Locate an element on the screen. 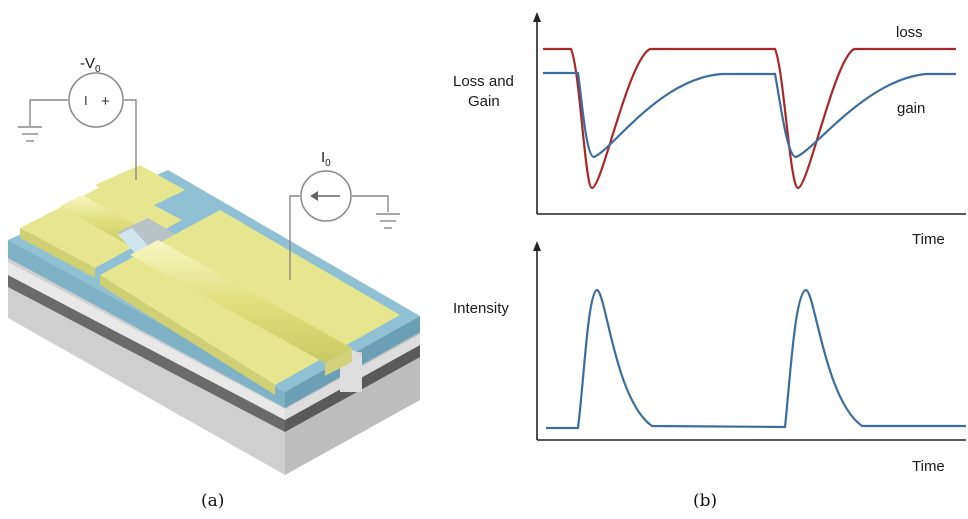 This screenshot has width=968, height=519. current-label: I0 is located at coordinates (326, 159).